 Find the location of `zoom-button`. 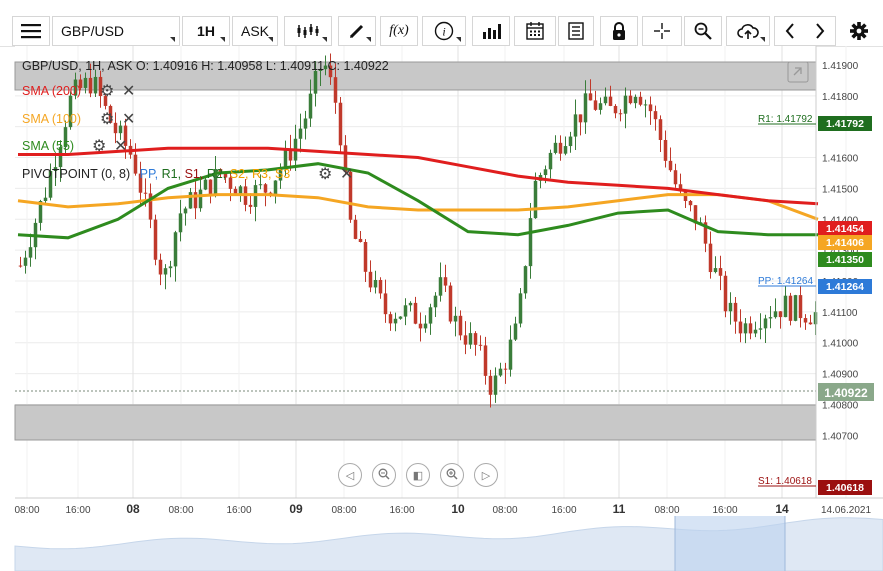

zoom-button is located at coordinates (703, 31).